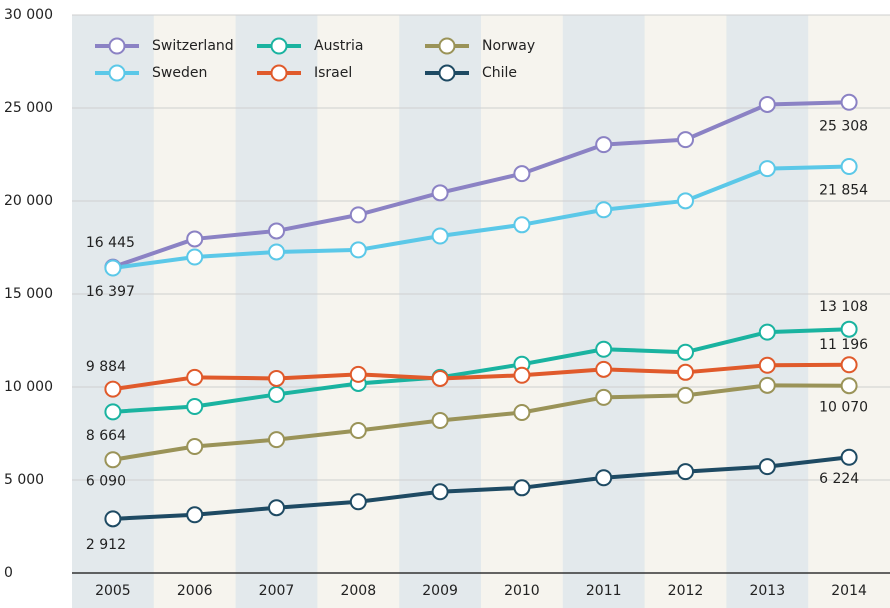 The height and width of the screenshot is (608, 890). Describe the element at coordinates (333, 73) in the screenshot. I see `legend-label: Israel` at that location.